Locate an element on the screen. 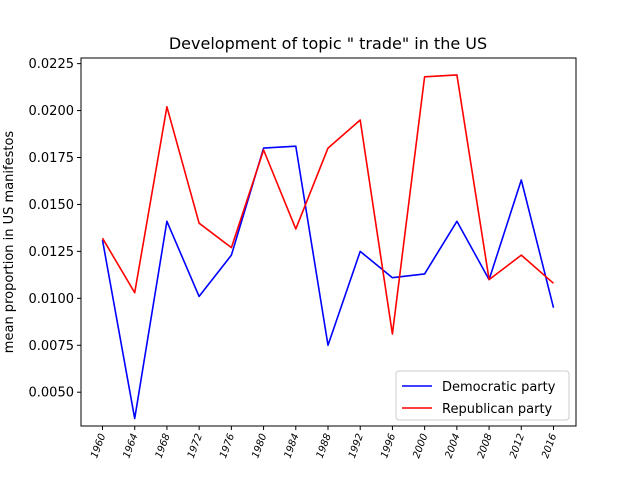 The width and height of the screenshot is (640, 480). chart-title: Development of topic " trade" in the US is located at coordinates (328, 43).